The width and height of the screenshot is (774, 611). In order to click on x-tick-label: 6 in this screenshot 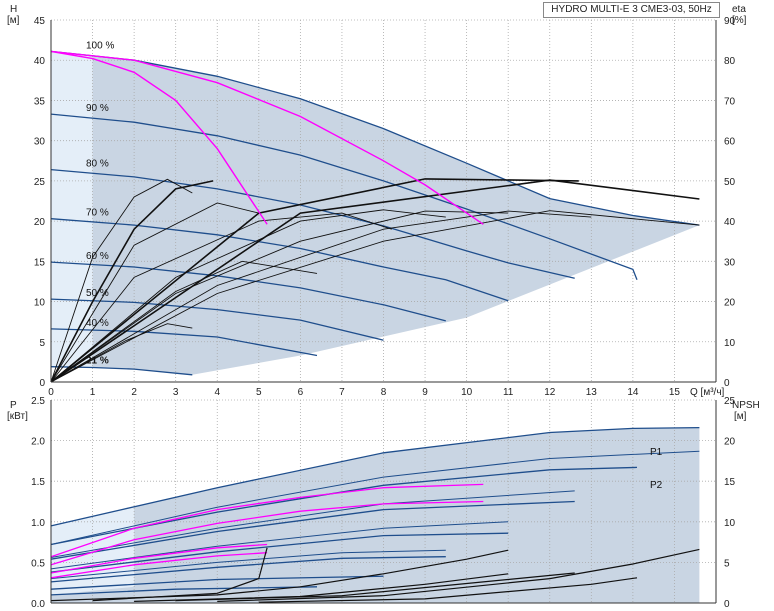, I will do `click(301, 392)`.